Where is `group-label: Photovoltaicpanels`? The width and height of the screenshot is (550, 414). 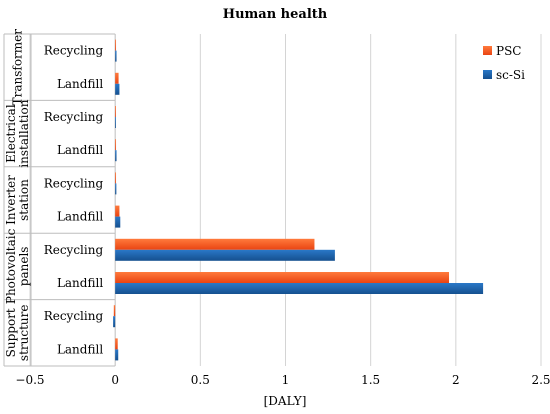 group-label: Photovoltaicpanels is located at coordinates (17, 266).